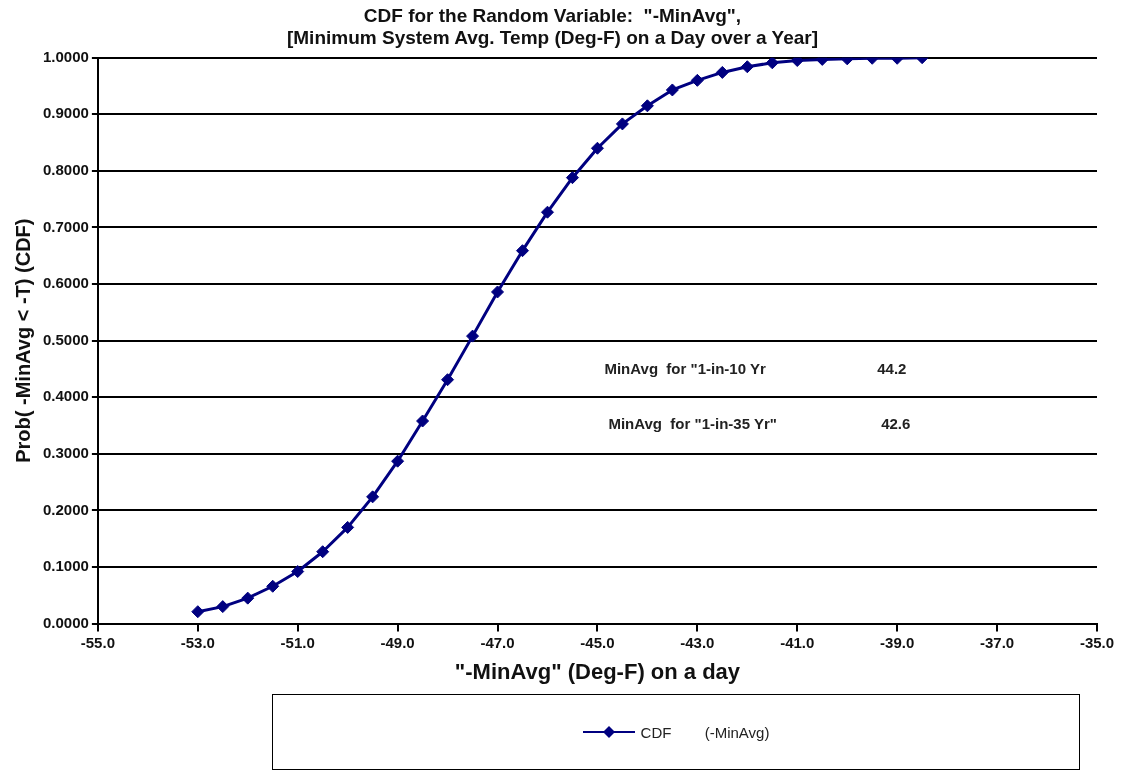 The height and width of the screenshot is (774, 1127). I want to click on y-tick-label: 0.0000, so click(65, 622).